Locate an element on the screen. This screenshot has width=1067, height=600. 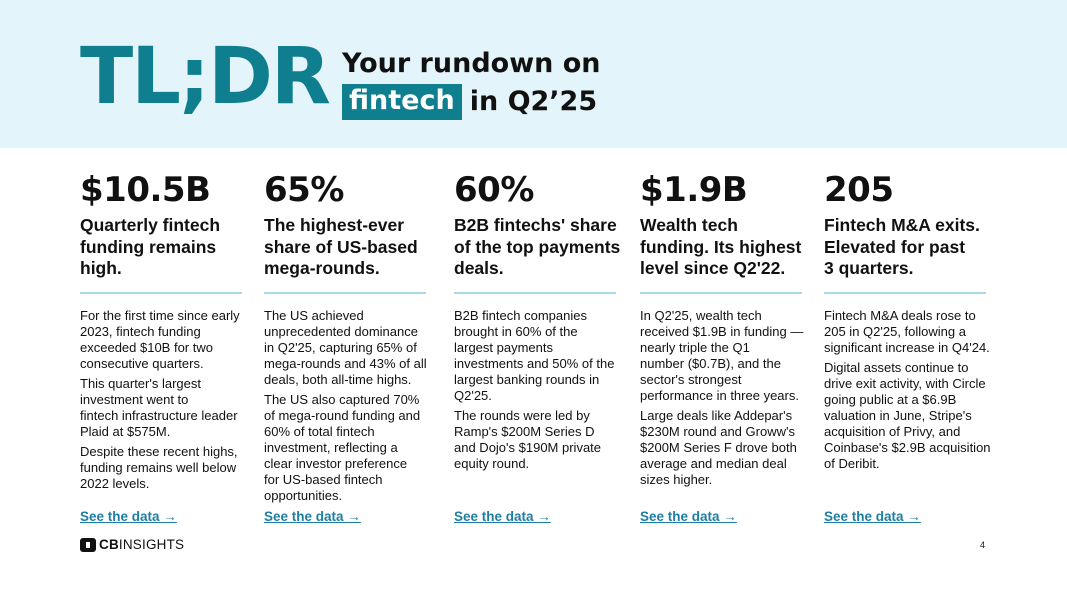
body-line: $200M Series F drove both is located at coordinates (718, 447).